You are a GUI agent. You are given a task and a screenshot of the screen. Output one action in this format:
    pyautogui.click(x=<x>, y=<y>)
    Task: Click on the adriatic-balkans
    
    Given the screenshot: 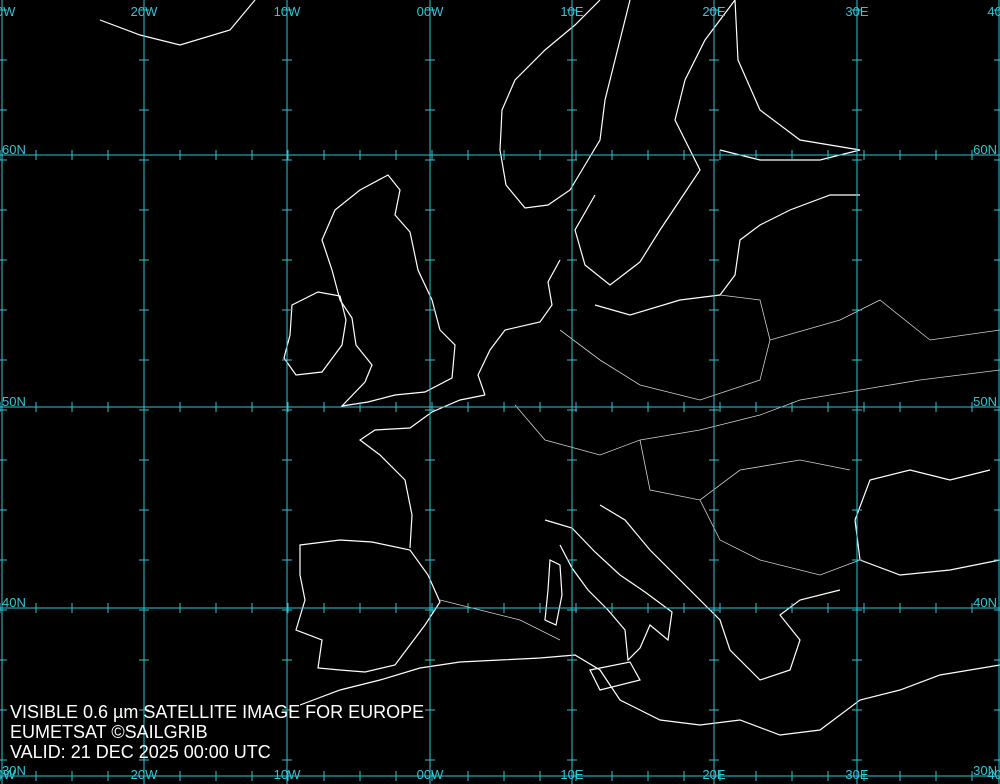 What is the action you would take?
    pyautogui.click(x=720, y=592)
    